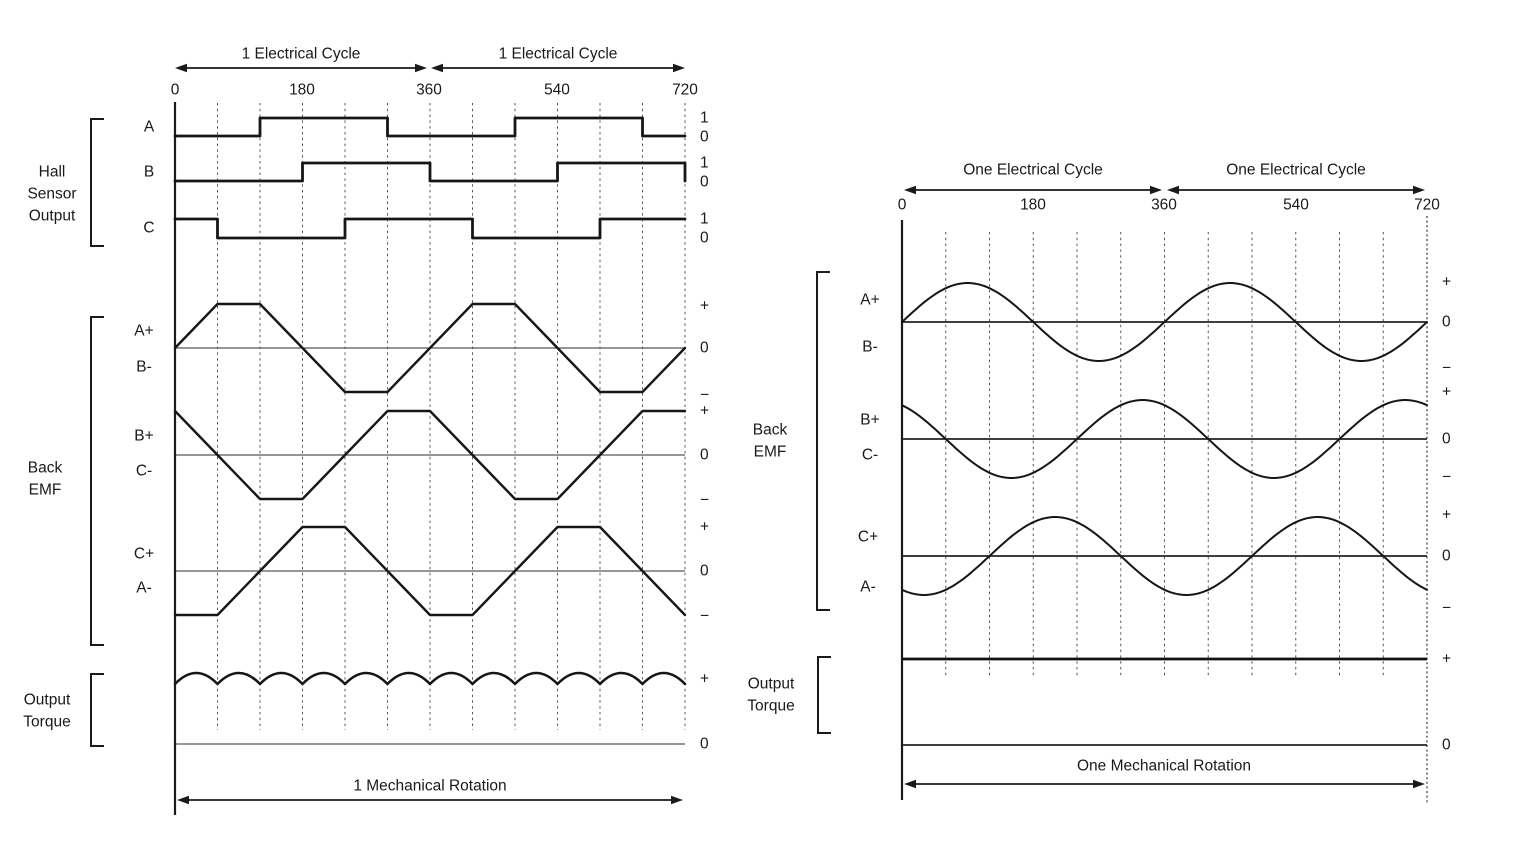  Describe the element at coordinates (704, 679) in the screenshot. I see `left-torque-plus: +` at that location.